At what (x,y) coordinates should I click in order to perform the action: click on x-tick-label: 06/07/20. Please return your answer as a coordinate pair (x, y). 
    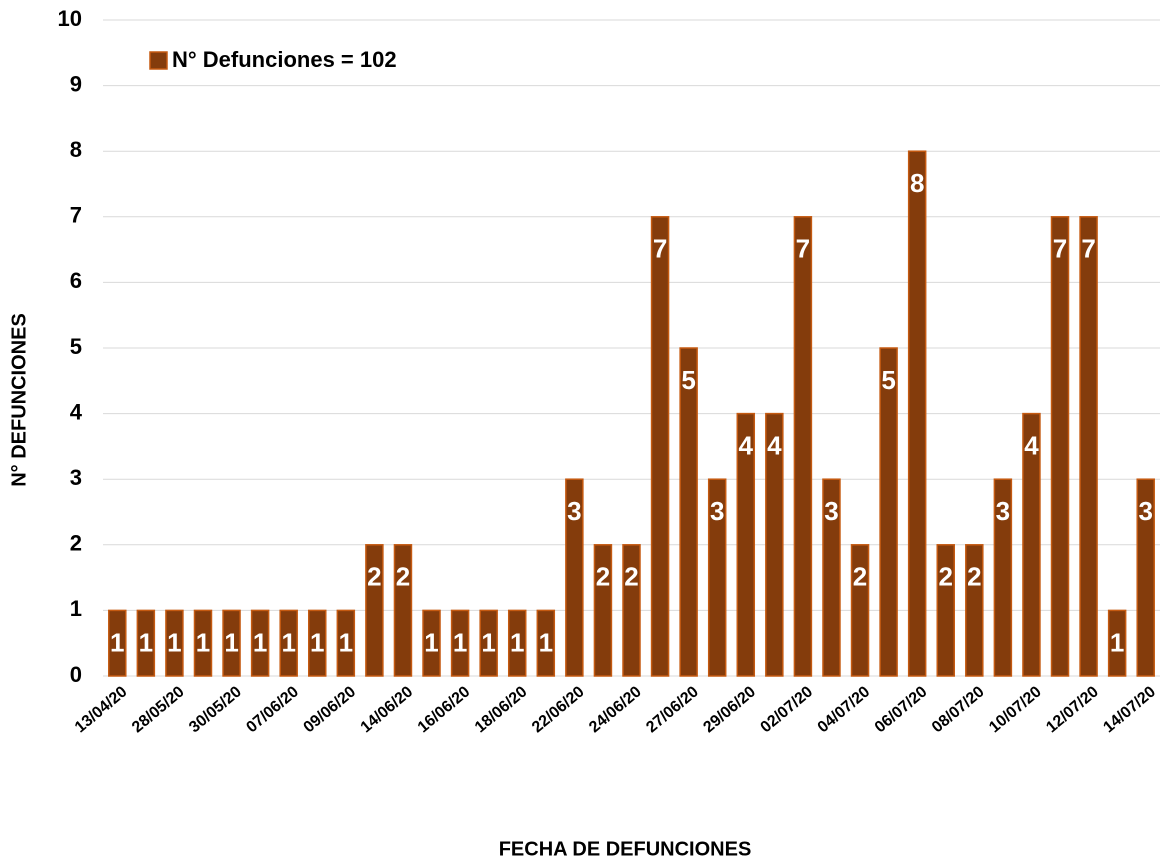
    Looking at the image, I should click on (901, 709).